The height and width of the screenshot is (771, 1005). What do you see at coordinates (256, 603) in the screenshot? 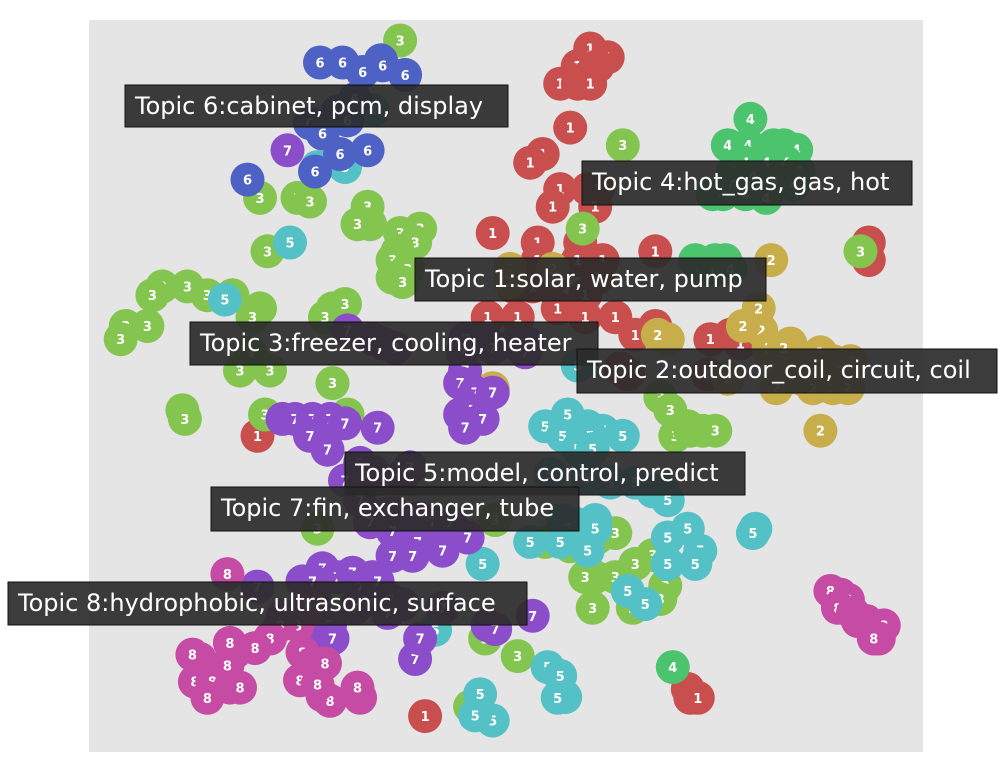
I see `topic-label-8-text: Topic 8:hydrophobic, ultrasonic, surface` at bounding box center [256, 603].